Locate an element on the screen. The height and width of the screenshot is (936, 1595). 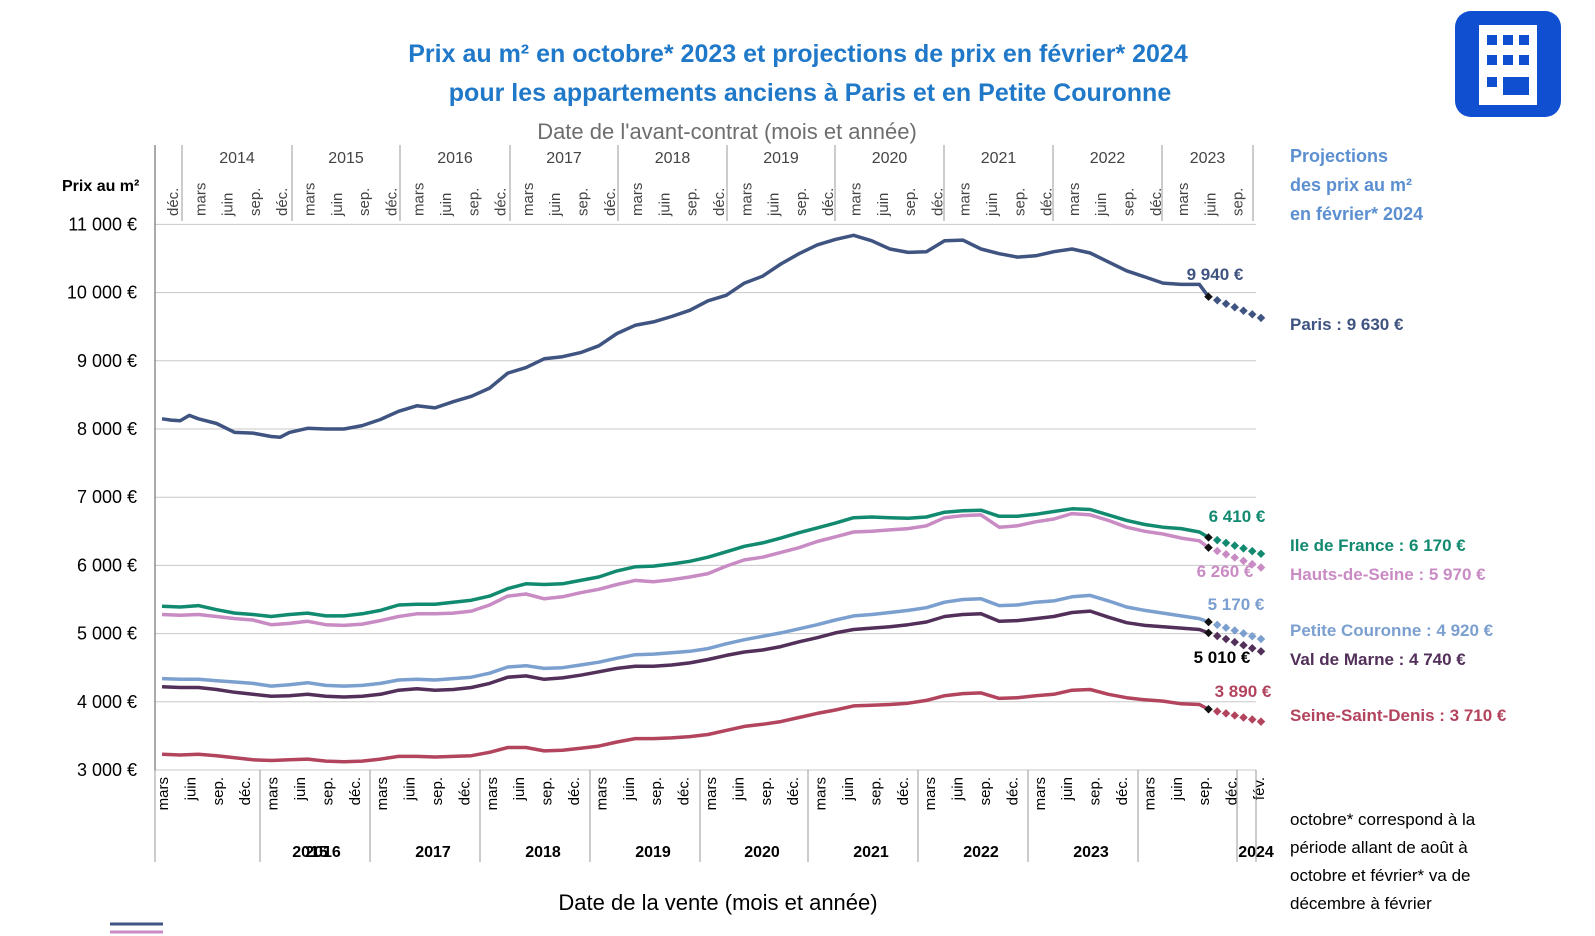
series-end-label: 9 940 € is located at coordinates (1215, 274).